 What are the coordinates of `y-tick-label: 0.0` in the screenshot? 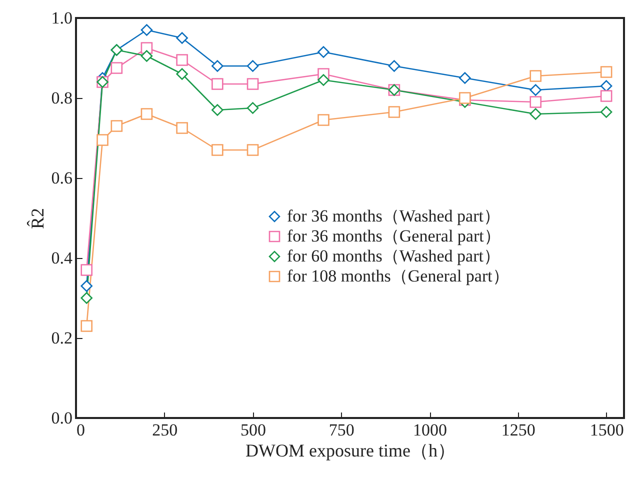 It's located at (61, 418).